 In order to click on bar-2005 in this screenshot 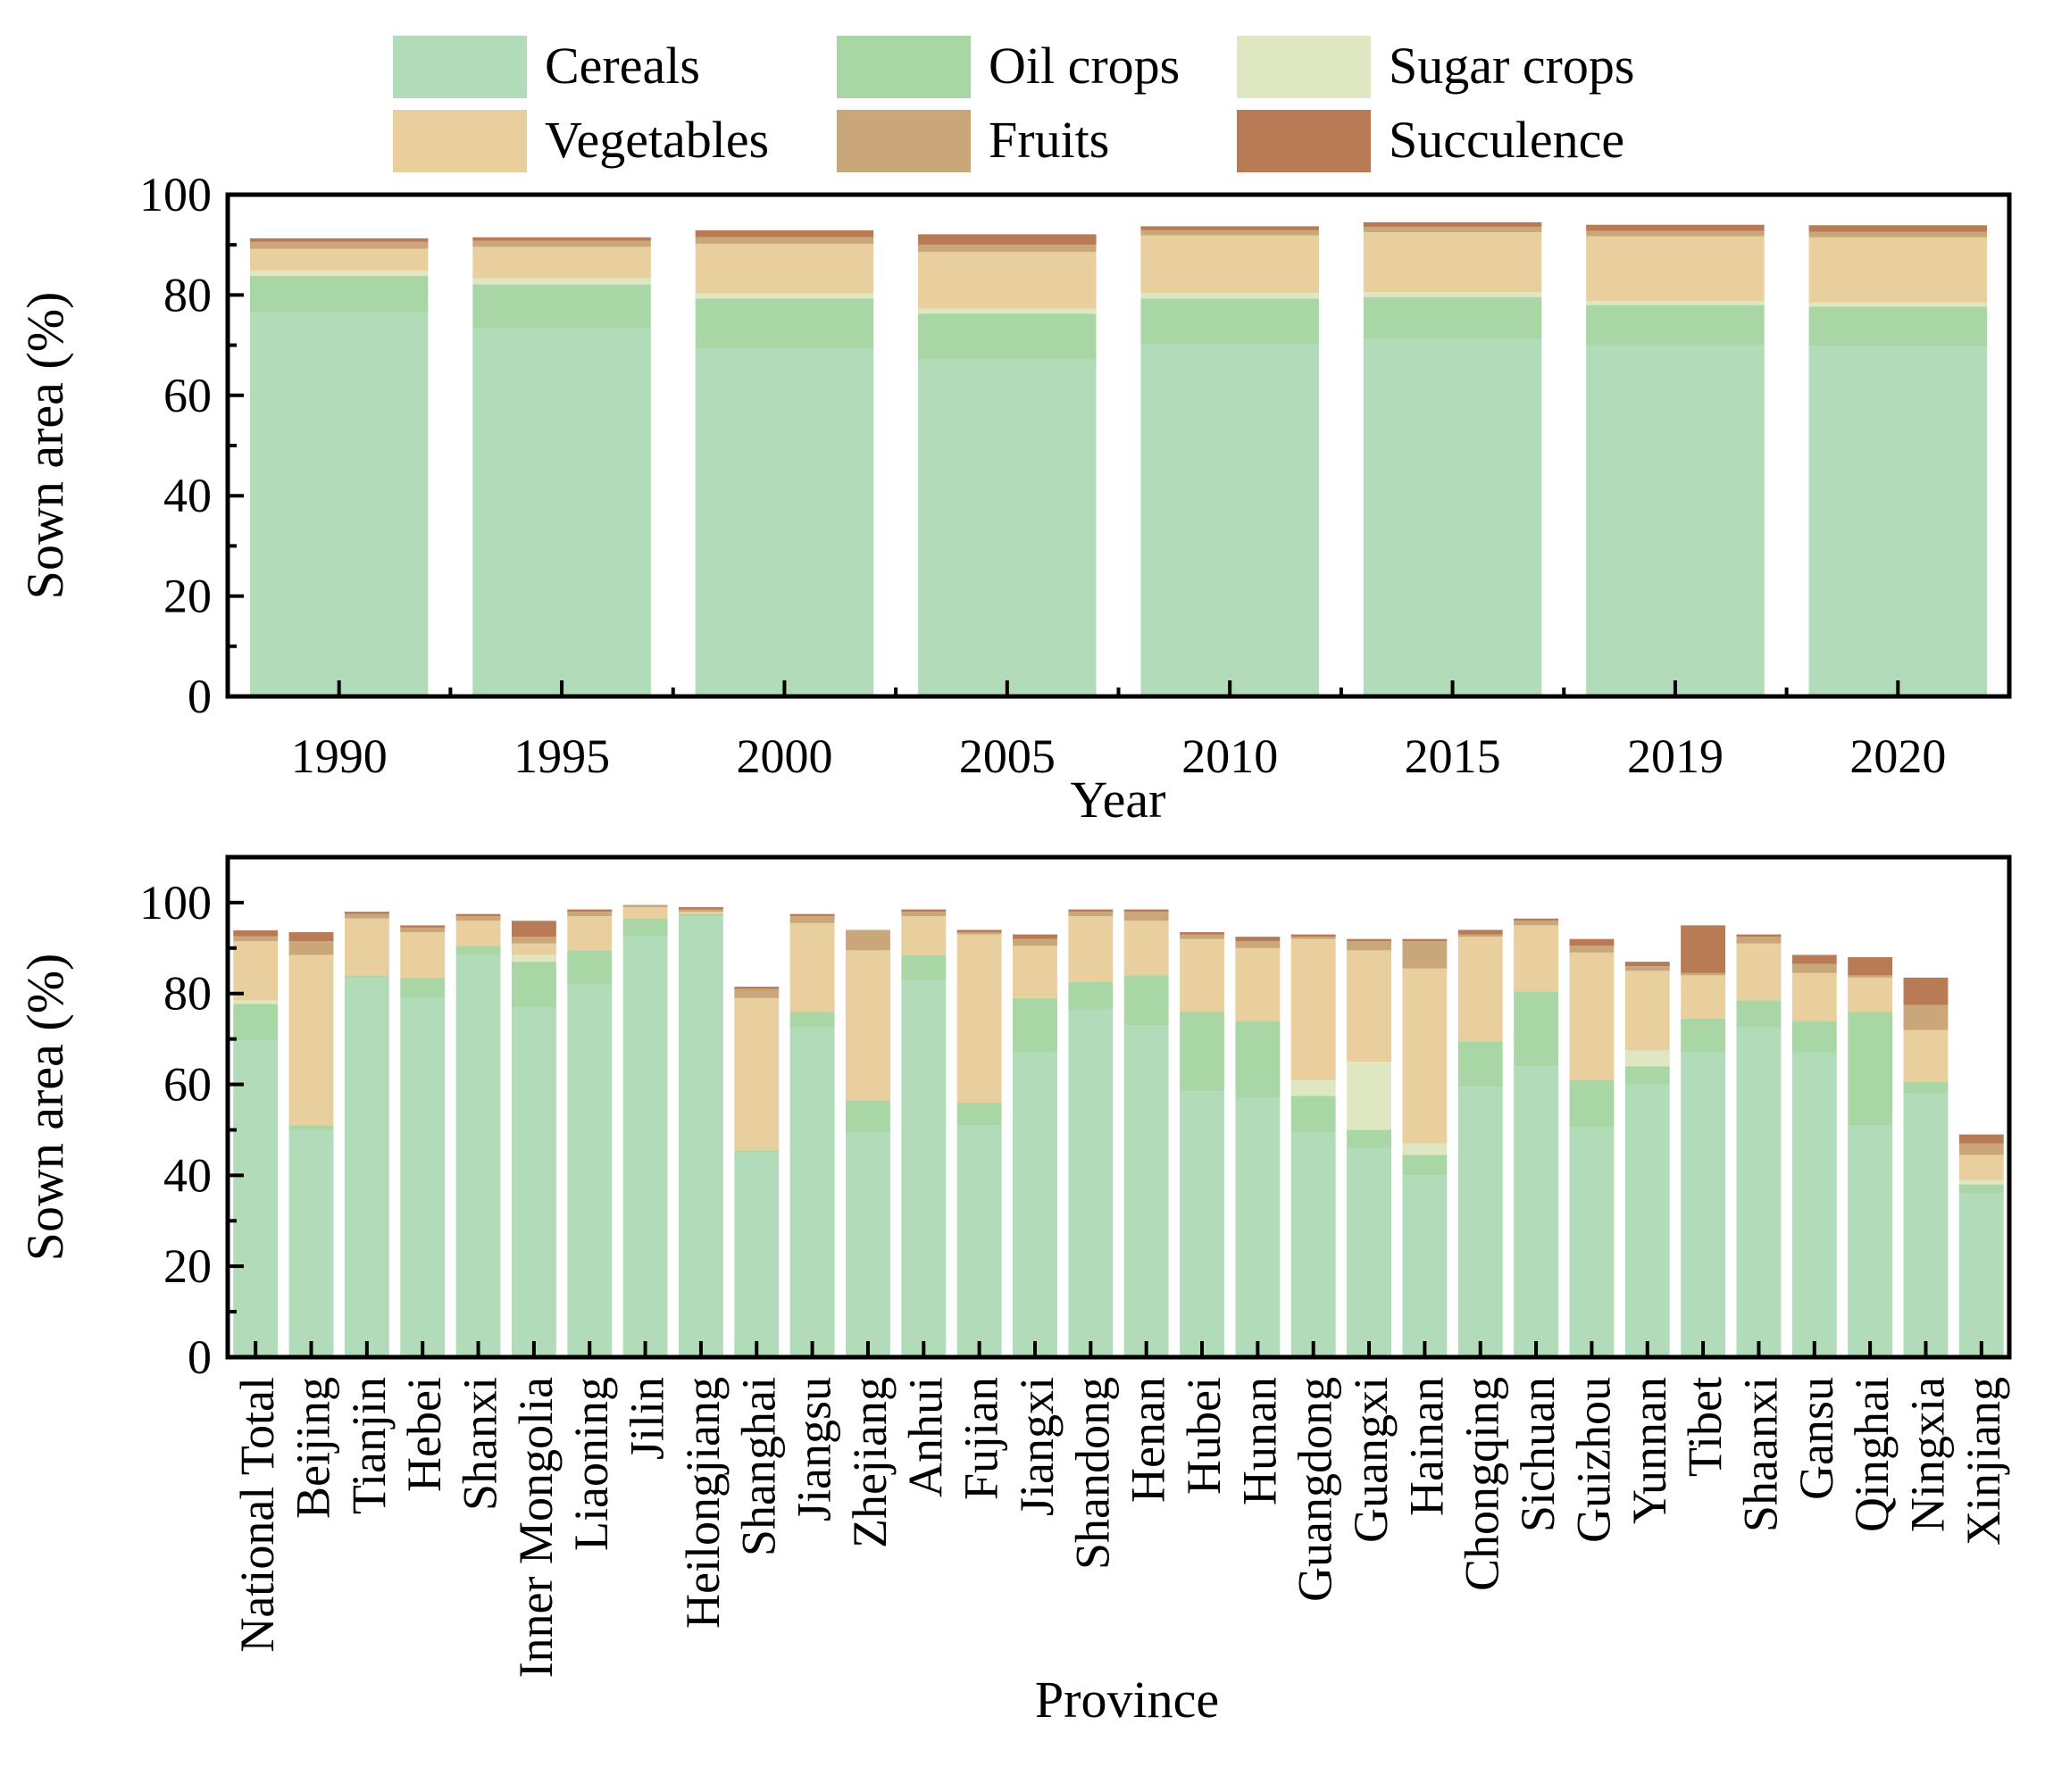, I will do `click(1007, 465)`.